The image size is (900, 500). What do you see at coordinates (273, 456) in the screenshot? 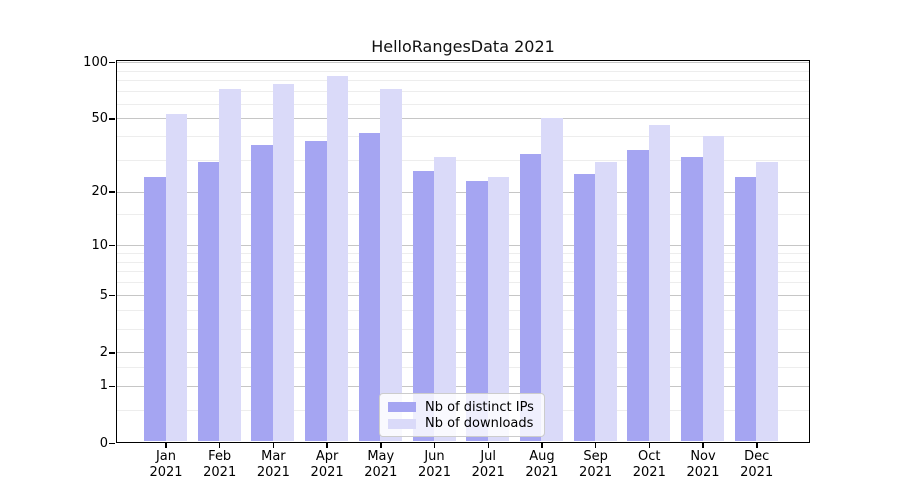
I see `x-tick-month: Mar` at bounding box center [273, 456].